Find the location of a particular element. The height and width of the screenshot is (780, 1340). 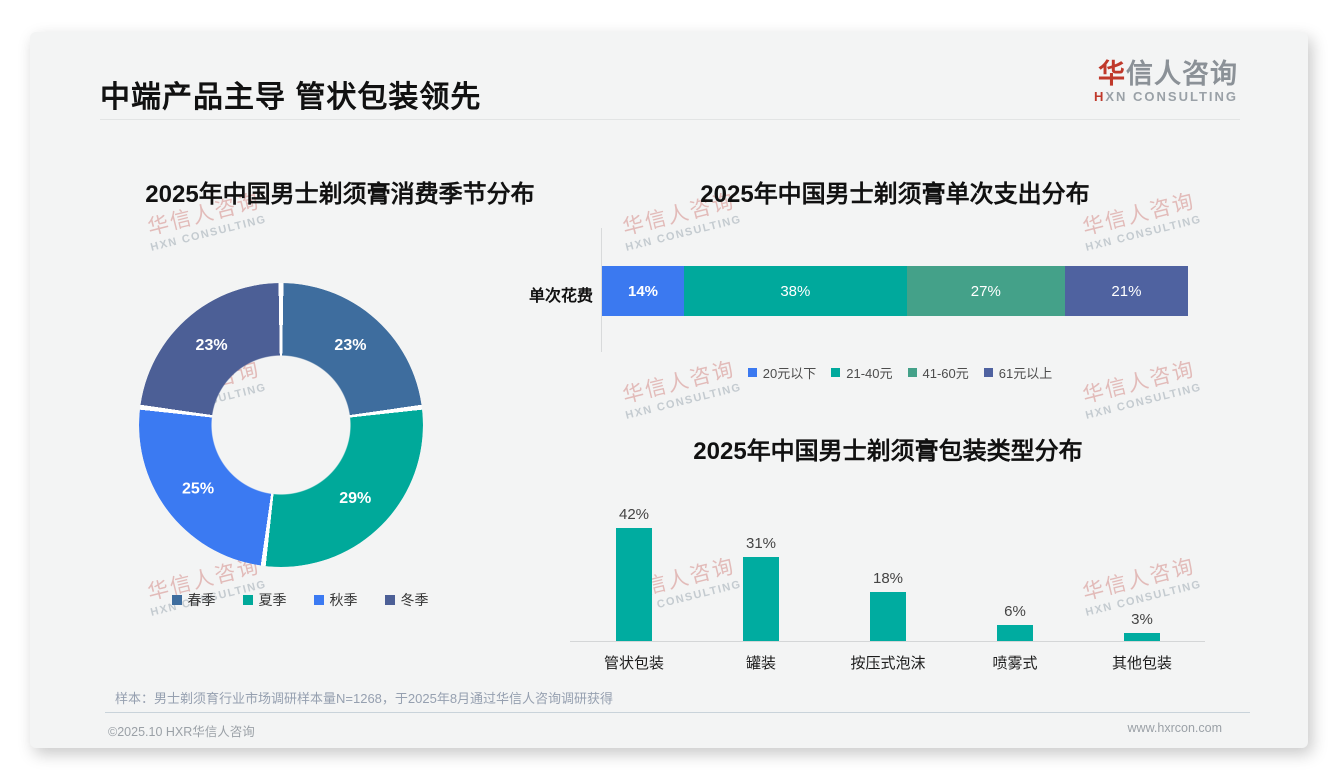

page-title: 中端产品主导 管状包装领先 is located at coordinates (291, 97).